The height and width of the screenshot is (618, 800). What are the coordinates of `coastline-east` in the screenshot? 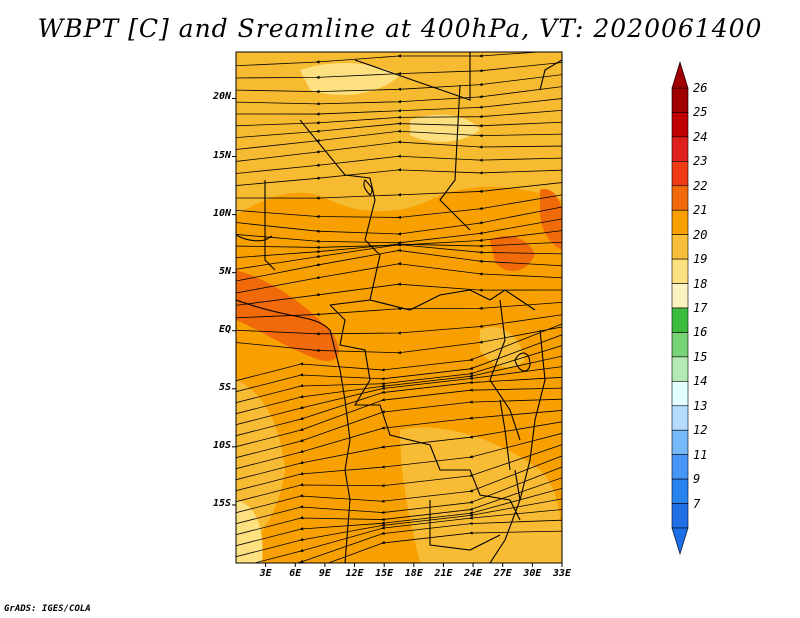 It's located at (517, 446).